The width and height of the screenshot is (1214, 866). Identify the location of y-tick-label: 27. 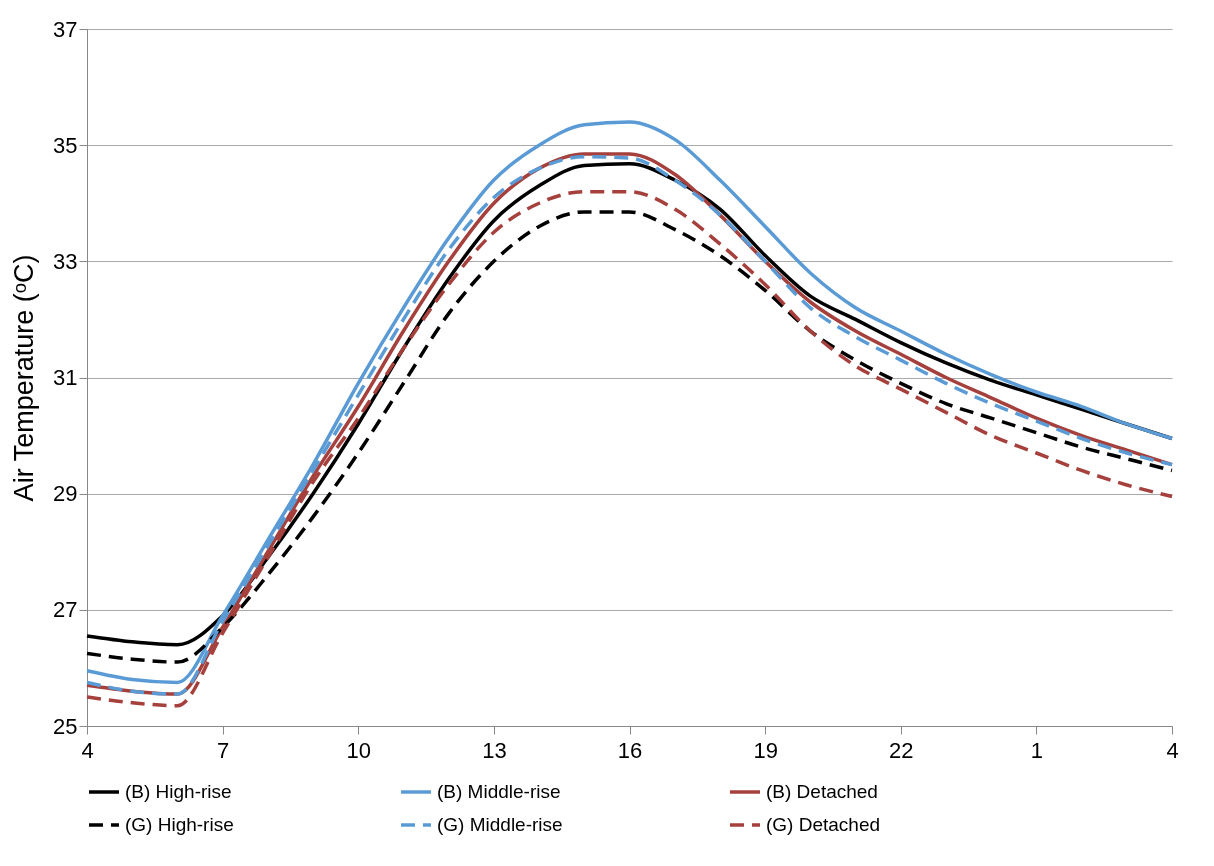
(65, 610).